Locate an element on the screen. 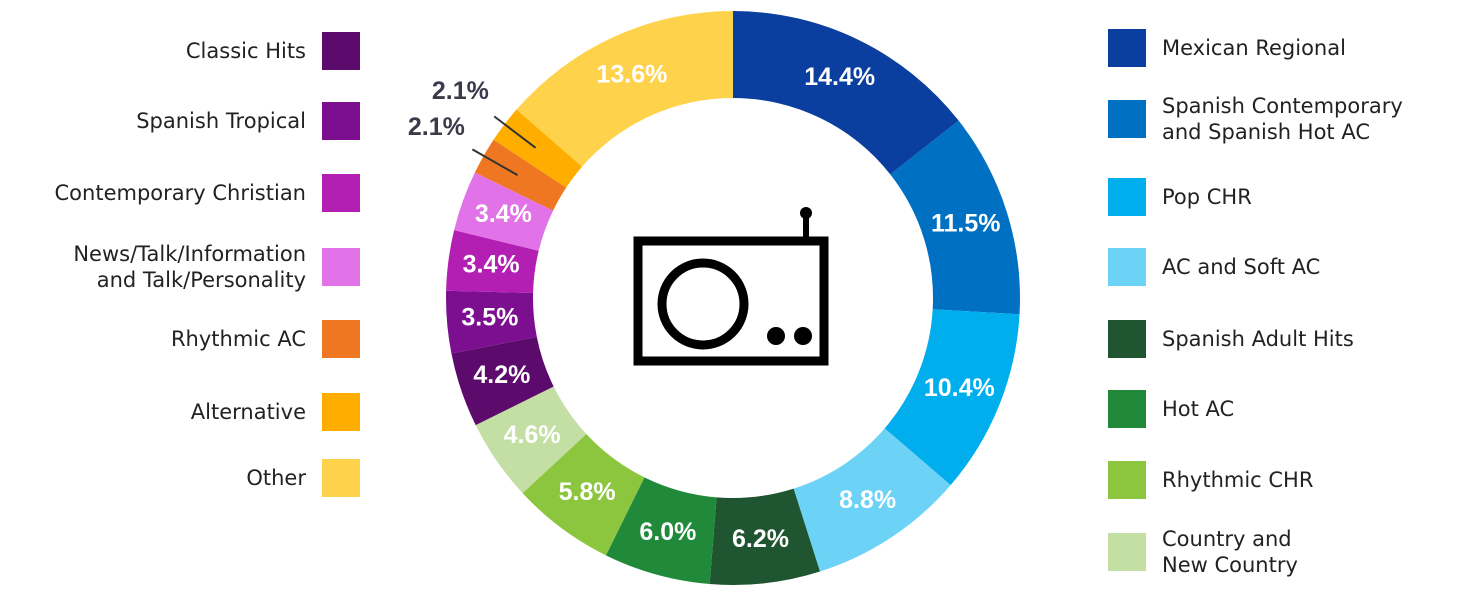  radio-dial is located at coordinates (703, 304).